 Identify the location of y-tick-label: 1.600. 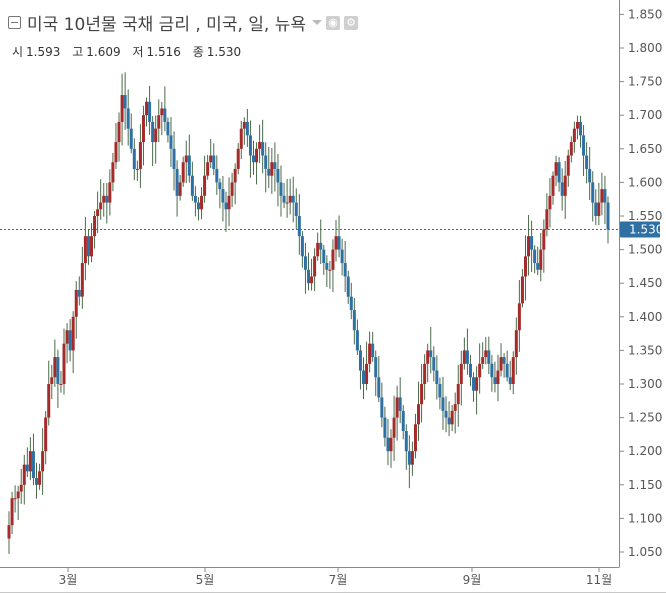
(645, 182).